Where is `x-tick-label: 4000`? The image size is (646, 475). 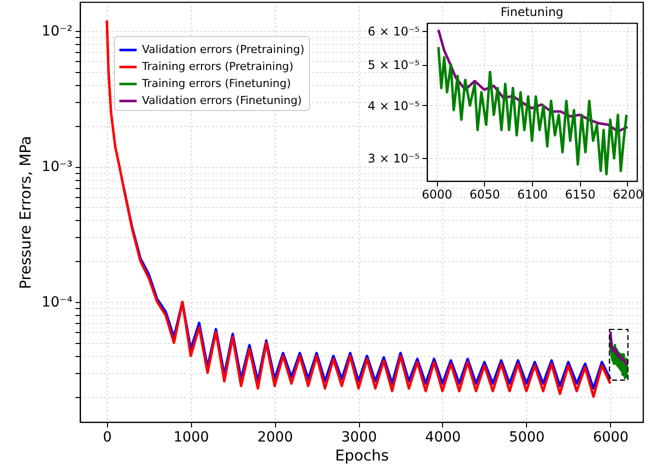
x-tick-label: 4000 is located at coordinates (443, 438).